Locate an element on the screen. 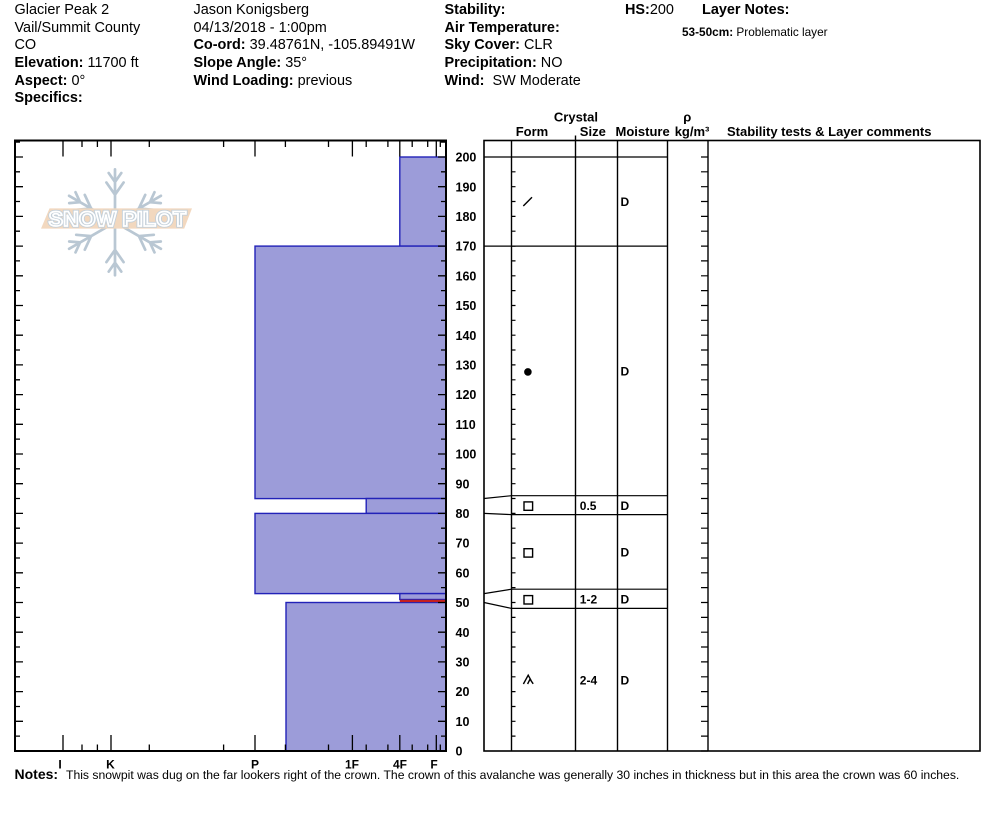  svg-text: 180 is located at coordinates (466, 217).